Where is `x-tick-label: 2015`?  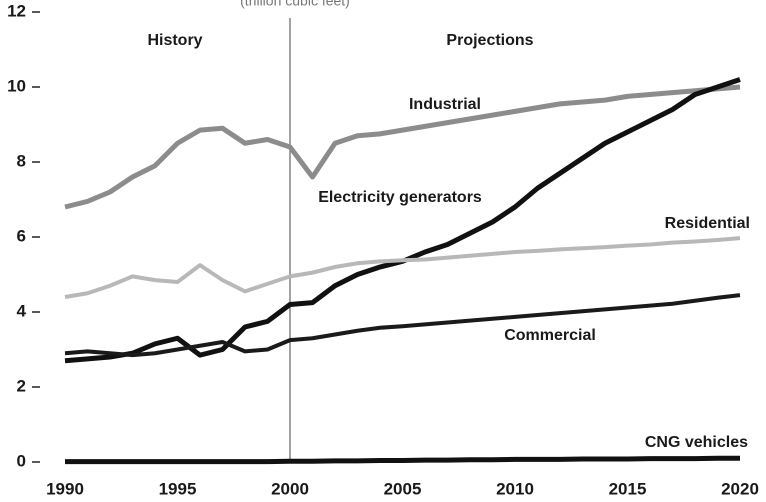 x-tick-label: 2015 is located at coordinates (628, 488).